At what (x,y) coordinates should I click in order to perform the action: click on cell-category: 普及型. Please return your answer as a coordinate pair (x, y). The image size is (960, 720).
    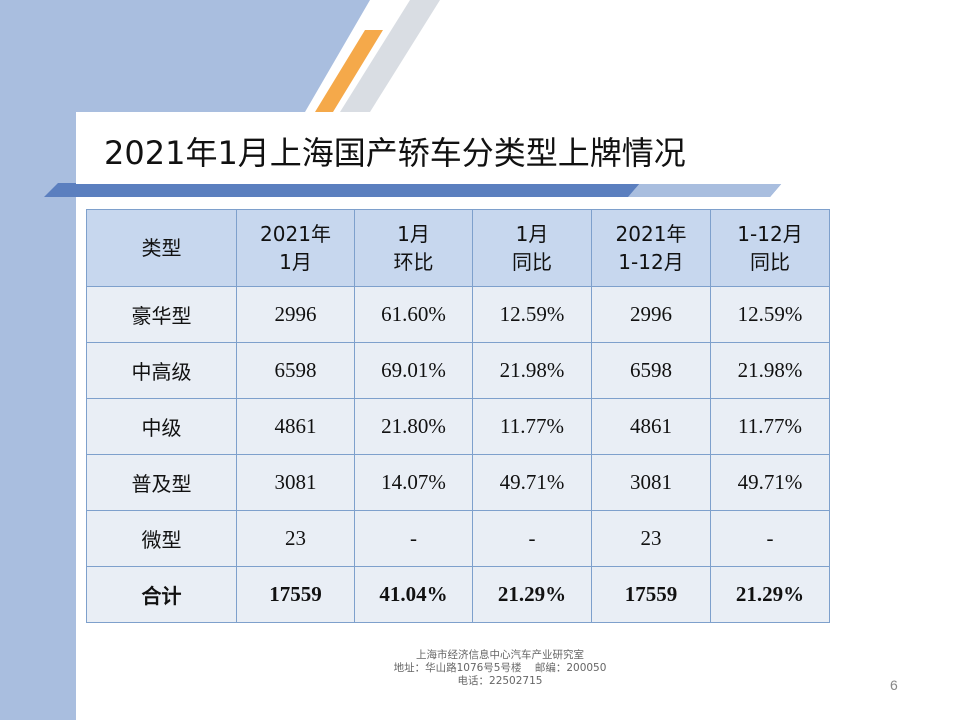
    Looking at the image, I should click on (161, 482).